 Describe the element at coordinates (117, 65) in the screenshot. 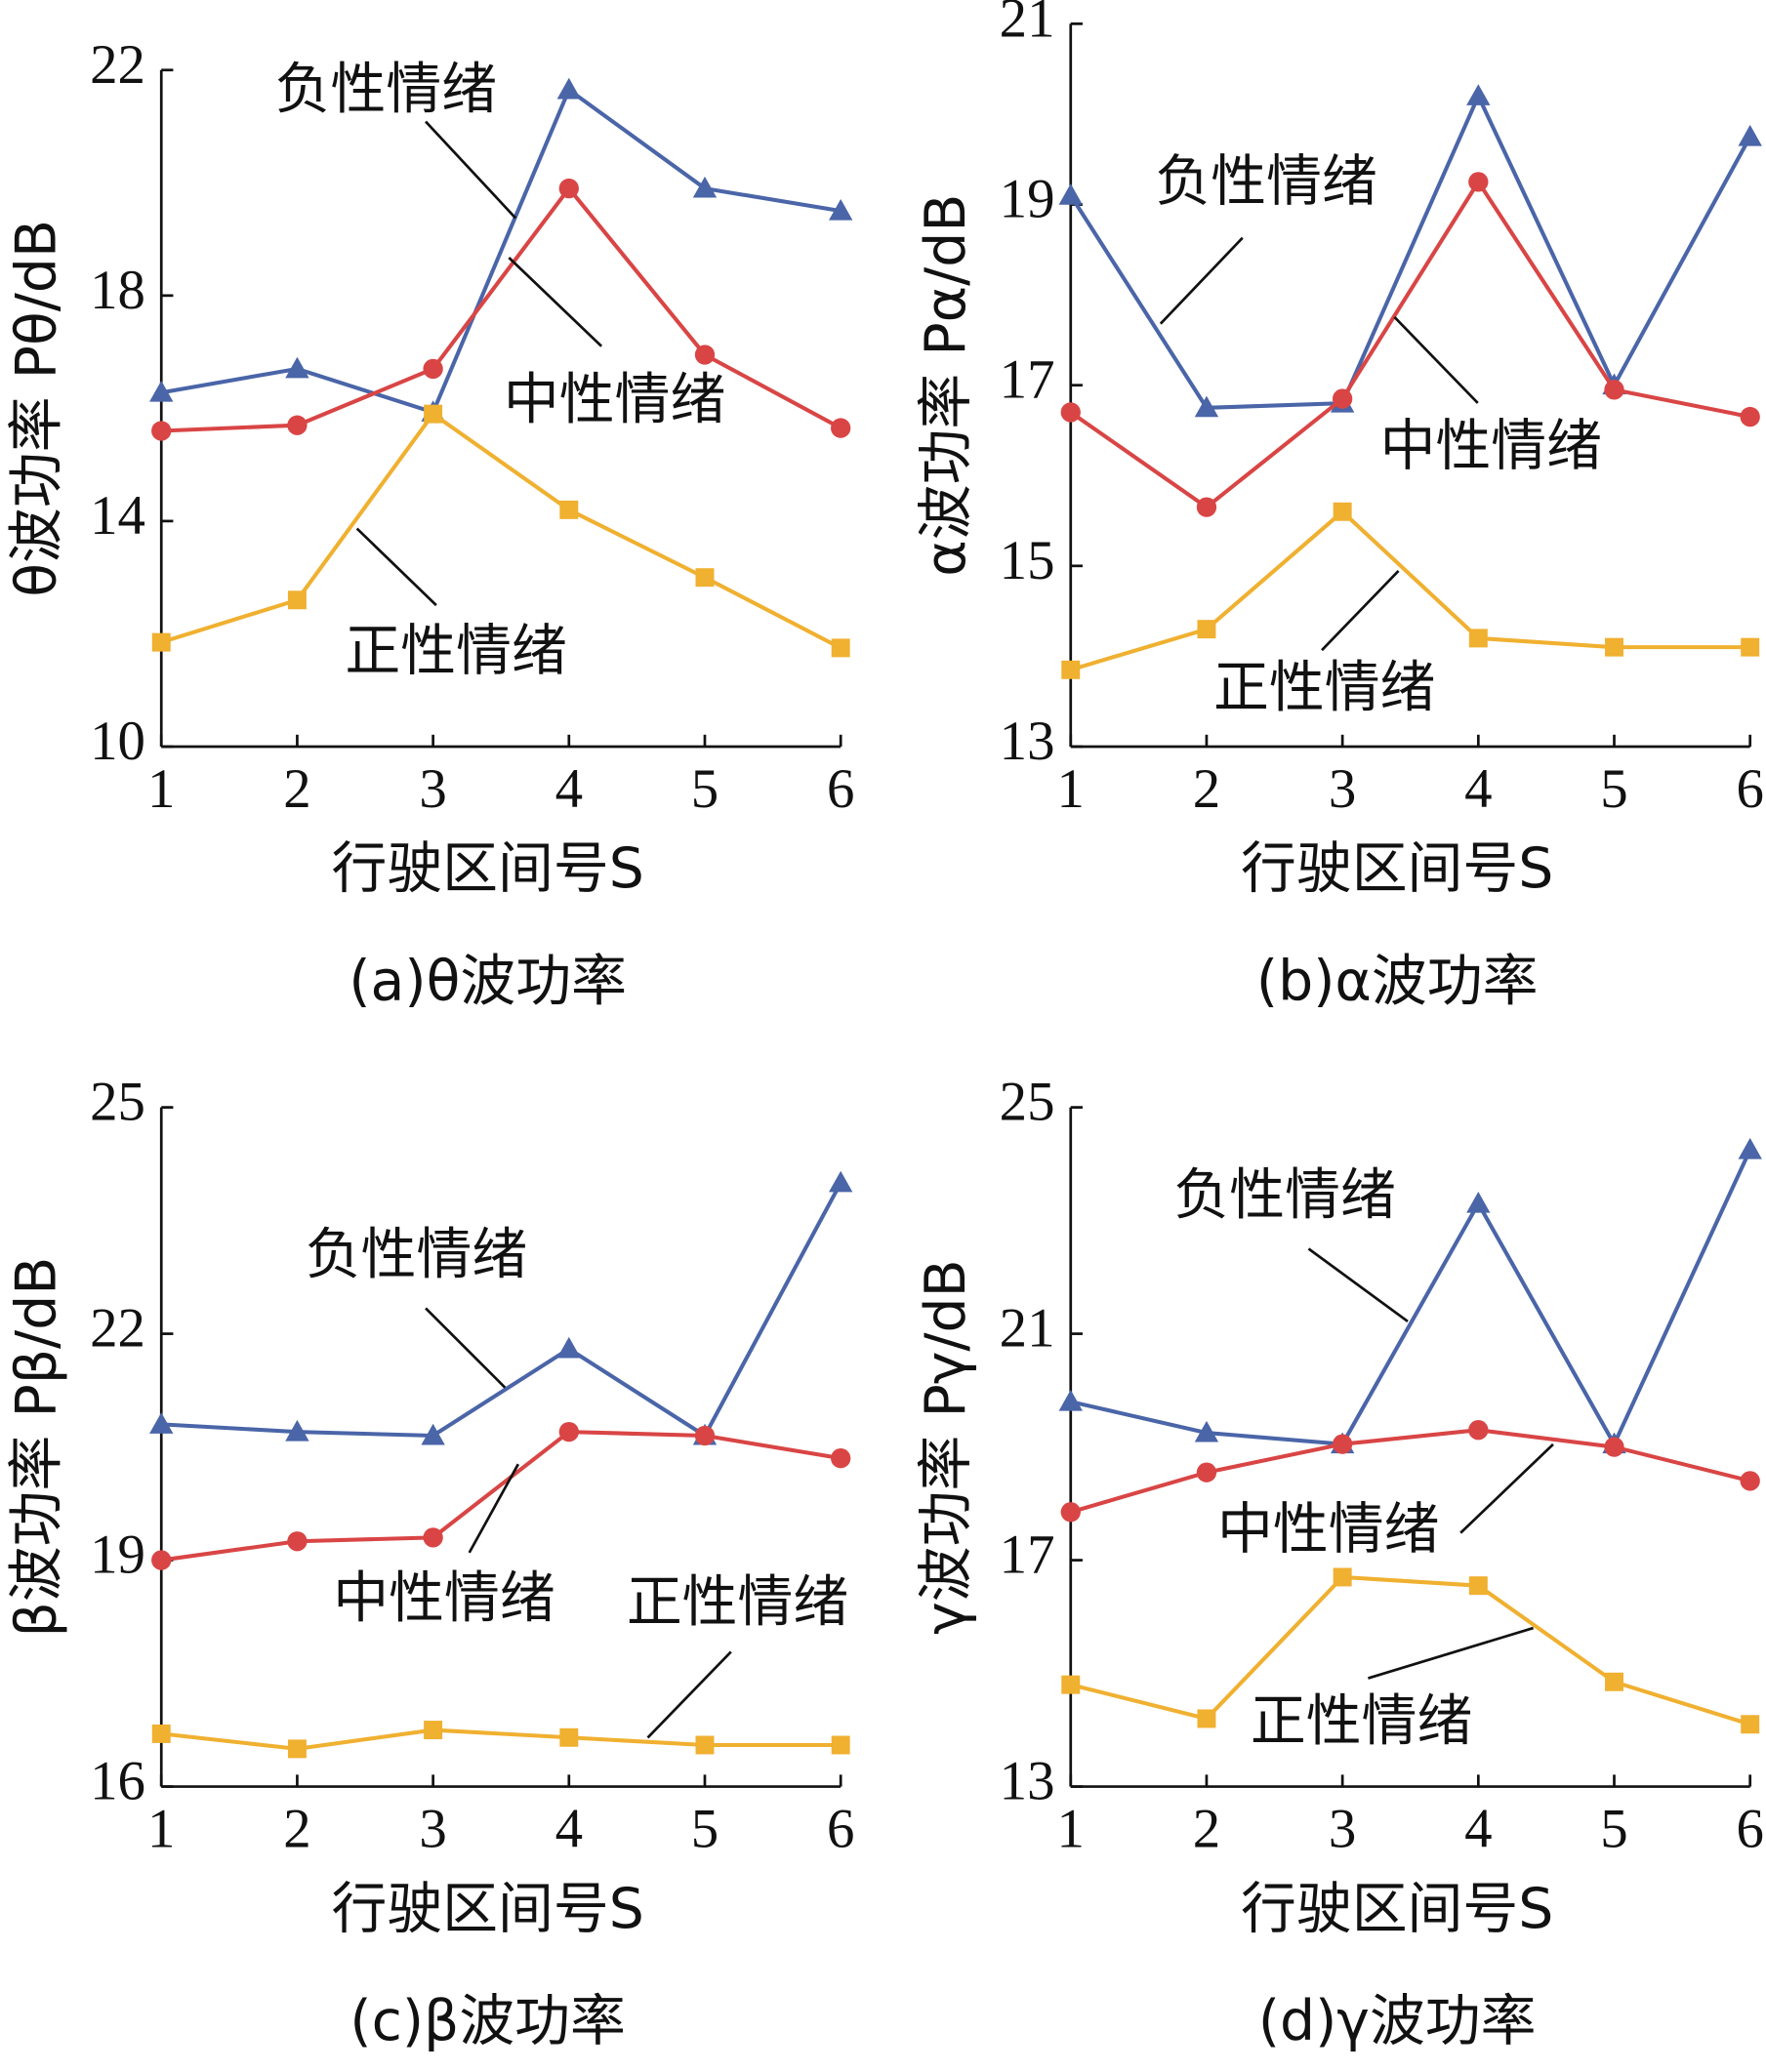

I see `y-tick-label: 22` at that location.